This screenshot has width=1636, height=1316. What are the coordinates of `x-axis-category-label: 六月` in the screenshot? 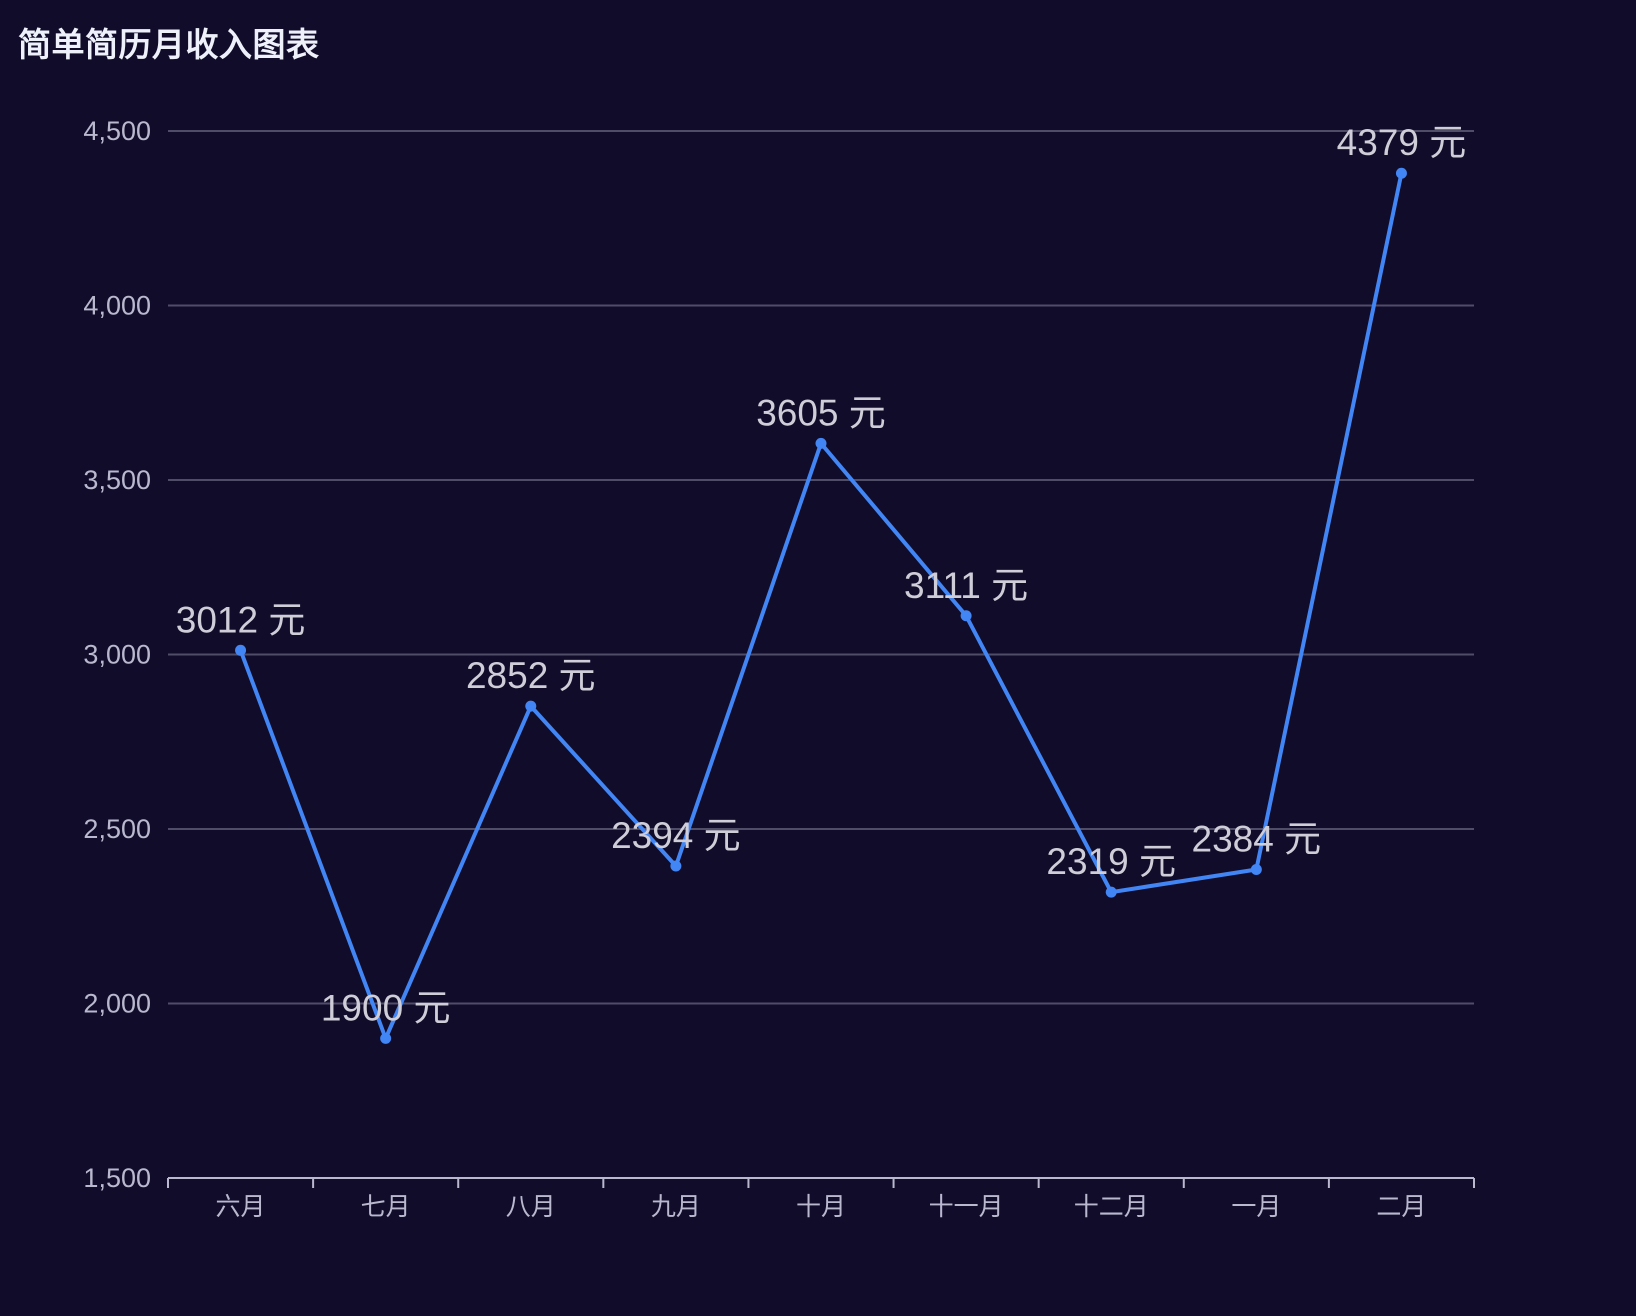 It's located at (241, 1207).